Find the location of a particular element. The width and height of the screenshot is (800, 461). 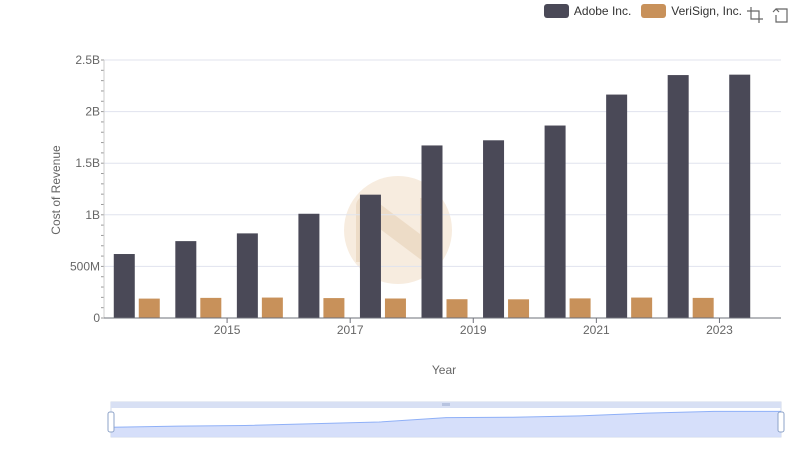

x-tick-label: 2023 is located at coordinates (719, 330).